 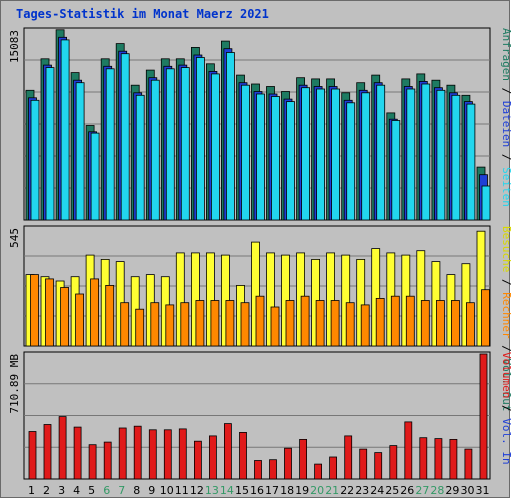 What do you see at coordinates (437, 490) in the screenshot?
I see `x-tick-label-day-28: 28` at bounding box center [437, 490].